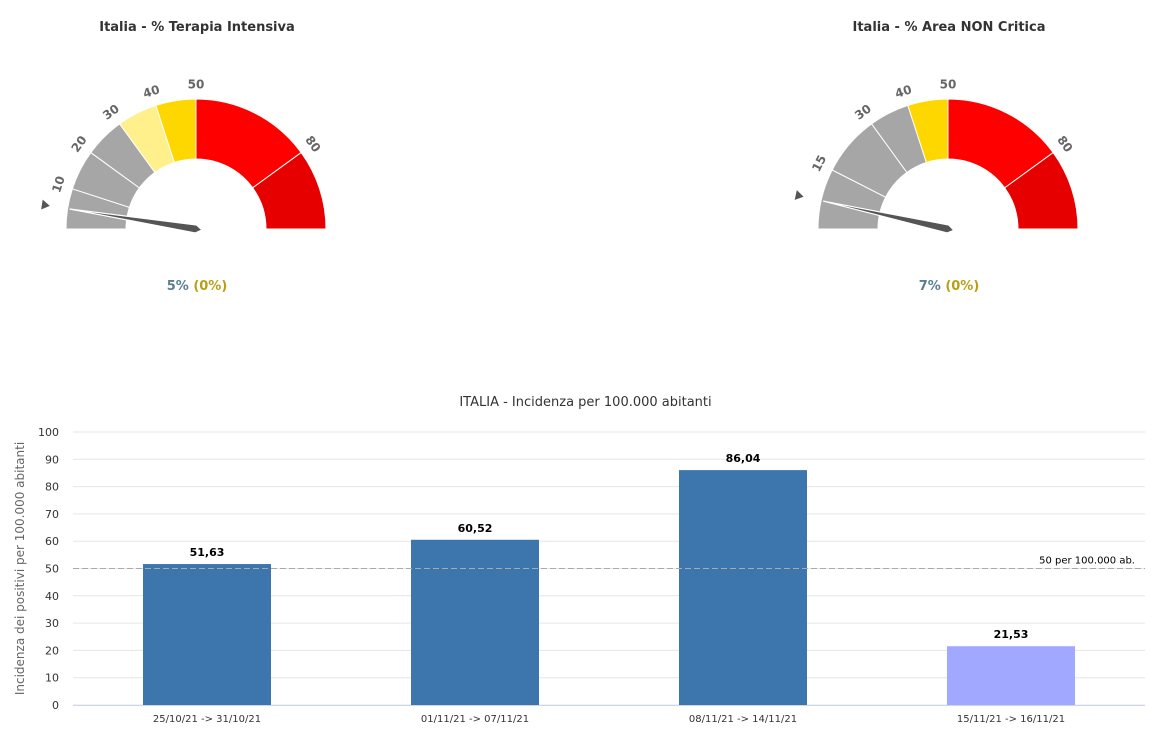 This screenshot has height=733, width=1171. I want to click on y-tick-label: 80, so click(52, 487).